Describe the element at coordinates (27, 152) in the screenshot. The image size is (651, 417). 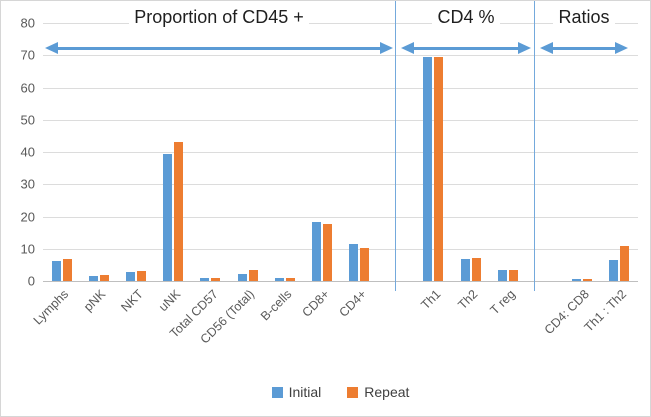
I see `y-tick-40: 40` at that location.